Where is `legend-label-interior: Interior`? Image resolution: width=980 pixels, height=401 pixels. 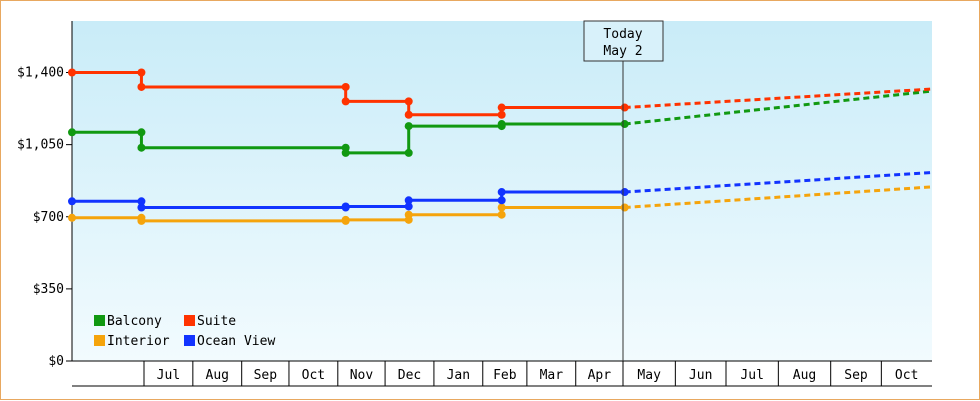
legend-label-interior: Interior is located at coordinates (138, 341).